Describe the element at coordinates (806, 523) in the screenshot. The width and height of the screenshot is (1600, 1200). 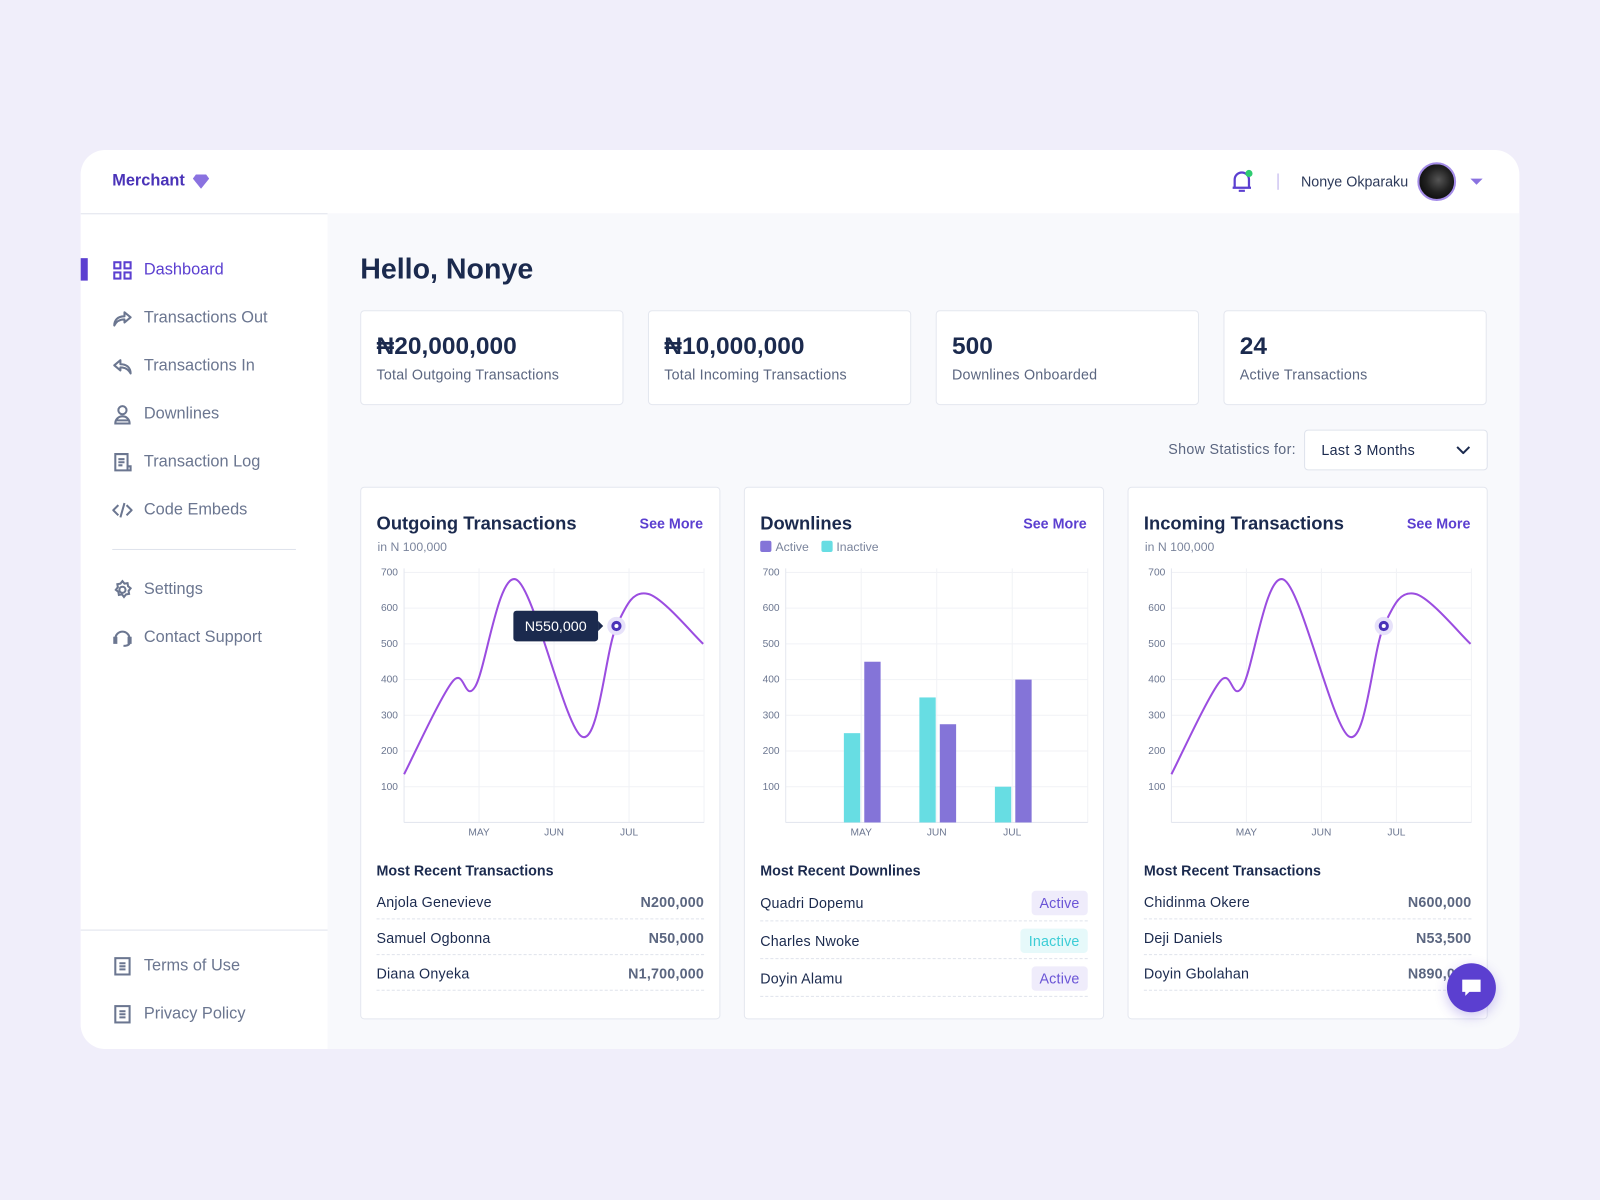
I see `card-title: Downlines` at that location.